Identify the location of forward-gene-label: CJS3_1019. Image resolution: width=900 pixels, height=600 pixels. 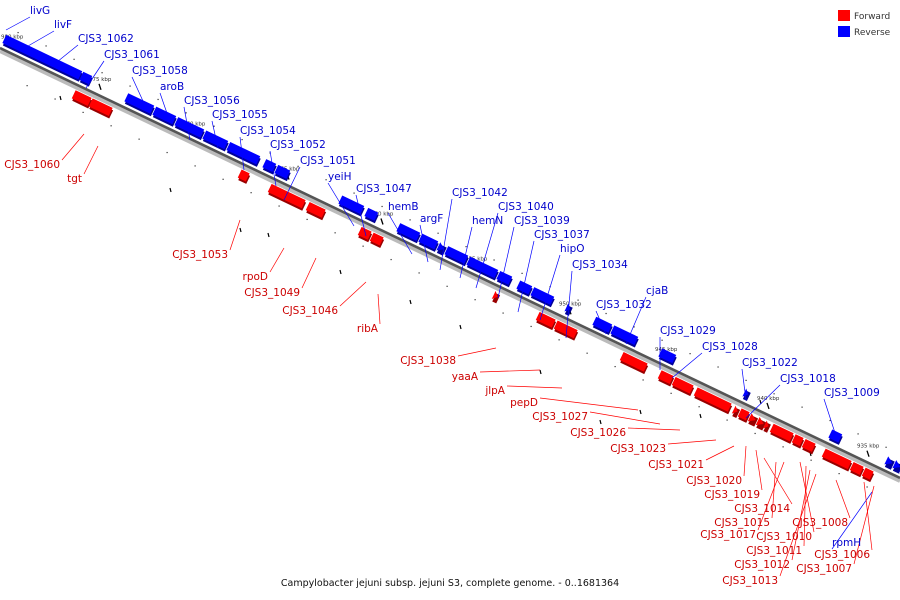
(732, 495).